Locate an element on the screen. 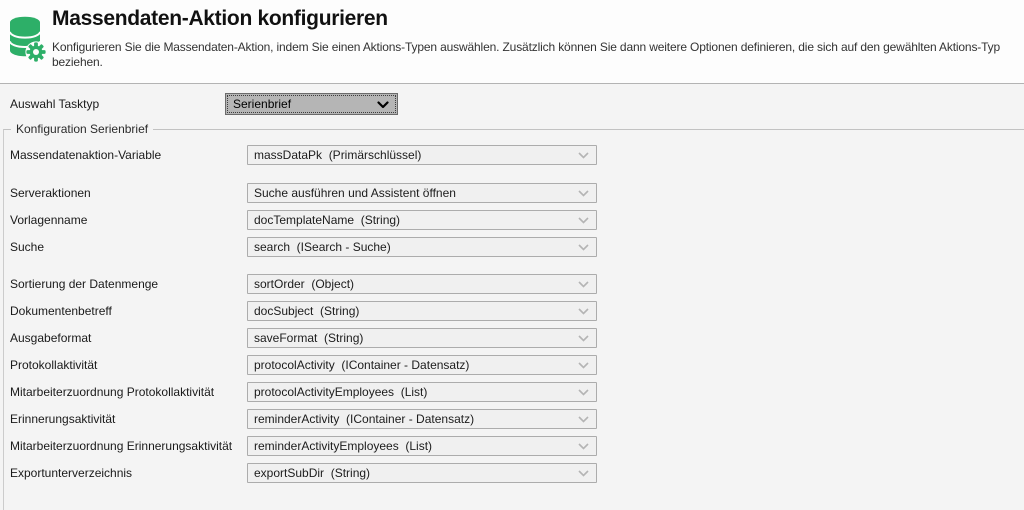 This screenshot has height=510, width=1024. combobox-serveraktionen: Suche ausführen und Assistent öffnen is located at coordinates (422, 193).